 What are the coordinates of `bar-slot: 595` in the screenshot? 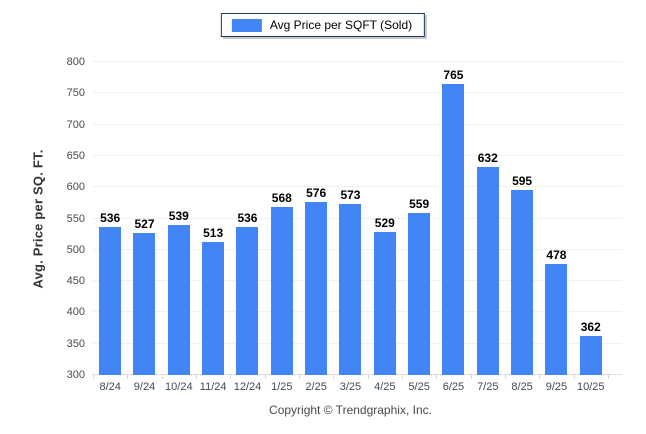 It's located at (522, 218).